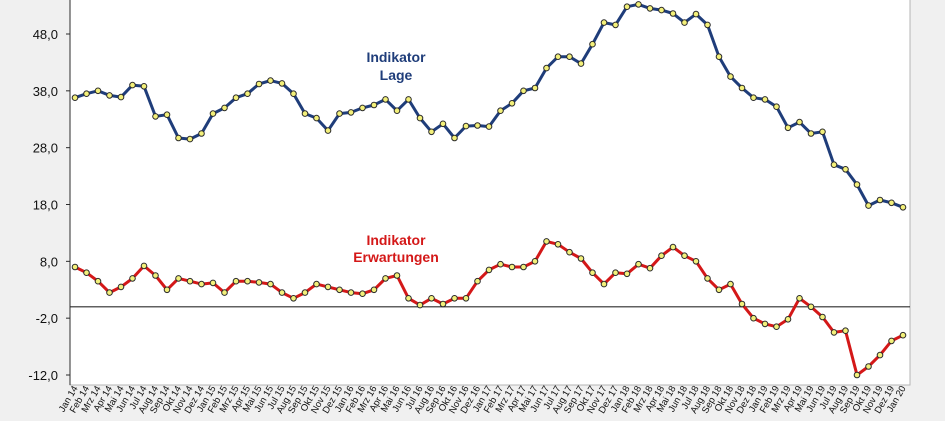 The width and height of the screenshot is (945, 421). I want to click on y-tick-label: -2,0, so click(47, 318).